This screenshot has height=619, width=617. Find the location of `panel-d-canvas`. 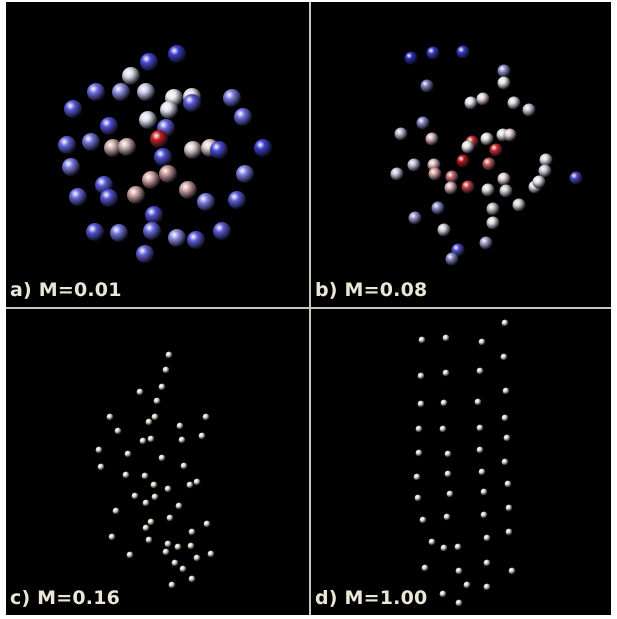

panel-d-canvas is located at coordinates (464, 463).